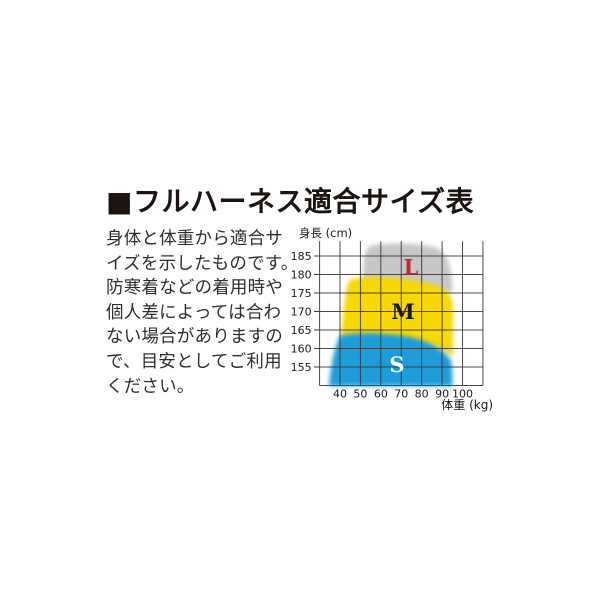  I want to click on chart-region-labels: LM S, so click(403, 316).